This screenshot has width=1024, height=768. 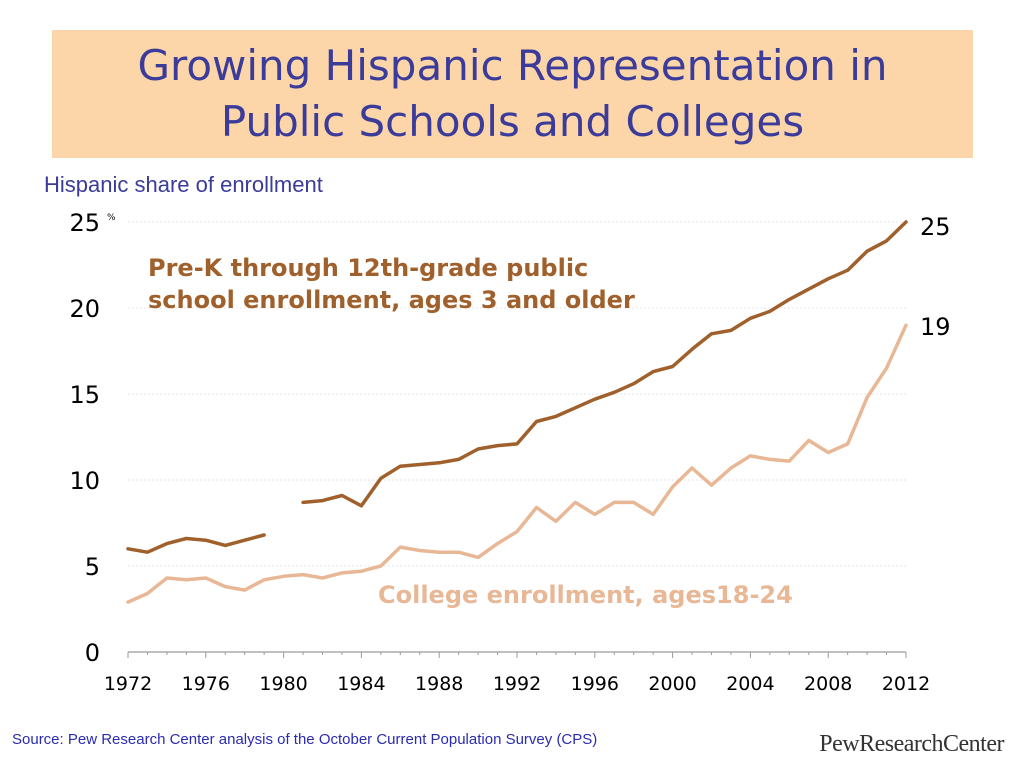 What do you see at coordinates (361, 684) in the screenshot?
I see `x-tick-label: 1984` at bounding box center [361, 684].